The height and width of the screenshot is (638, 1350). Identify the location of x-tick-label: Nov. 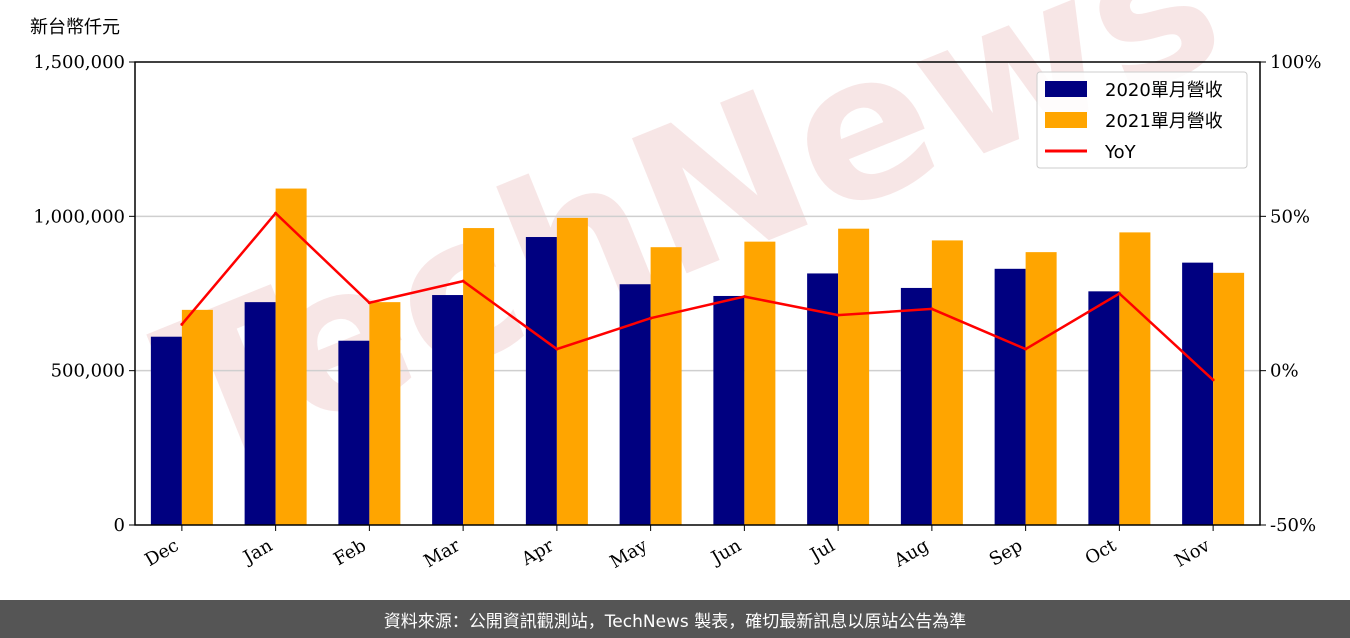
(1192, 553).